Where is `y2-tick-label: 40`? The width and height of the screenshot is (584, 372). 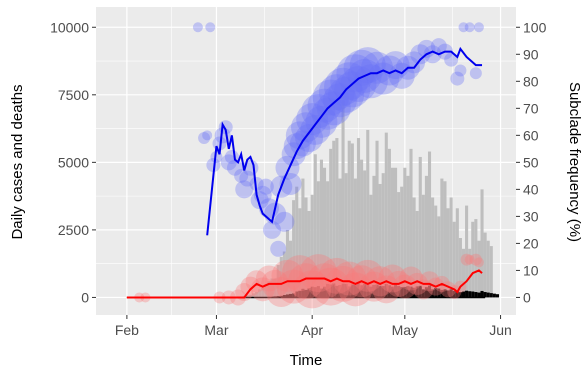
y2-tick-label: 40 is located at coordinates (531, 189).